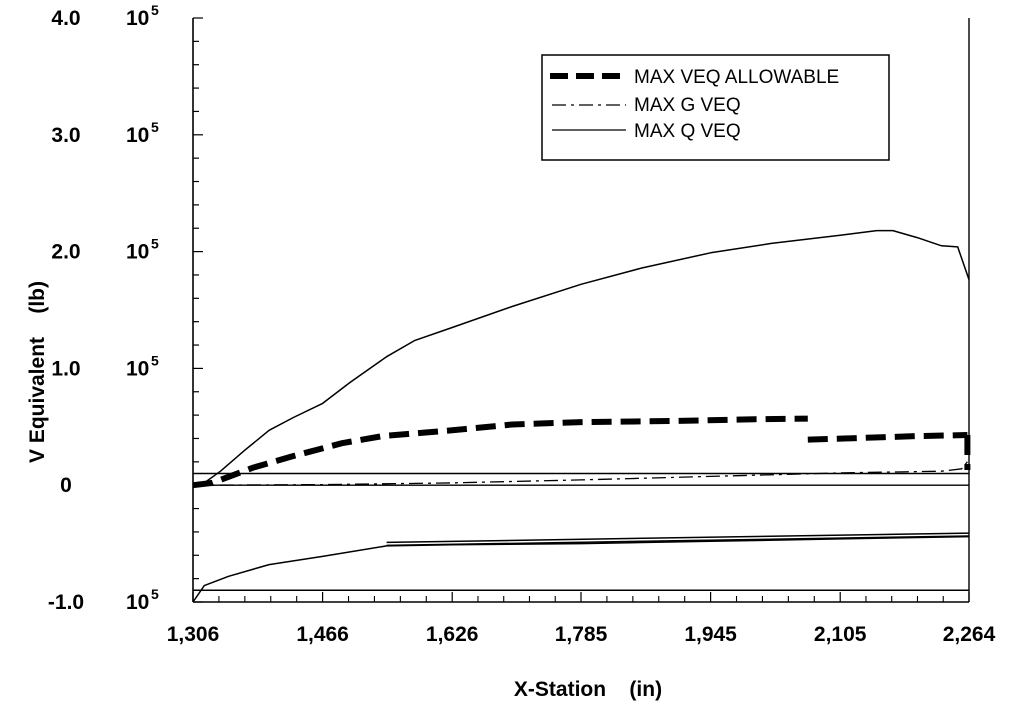 This screenshot has height=707, width=1010. What do you see at coordinates (65, 18) in the screenshot?
I see `y-tick-mantissa: 4.0` at bounding box center [65, 18].